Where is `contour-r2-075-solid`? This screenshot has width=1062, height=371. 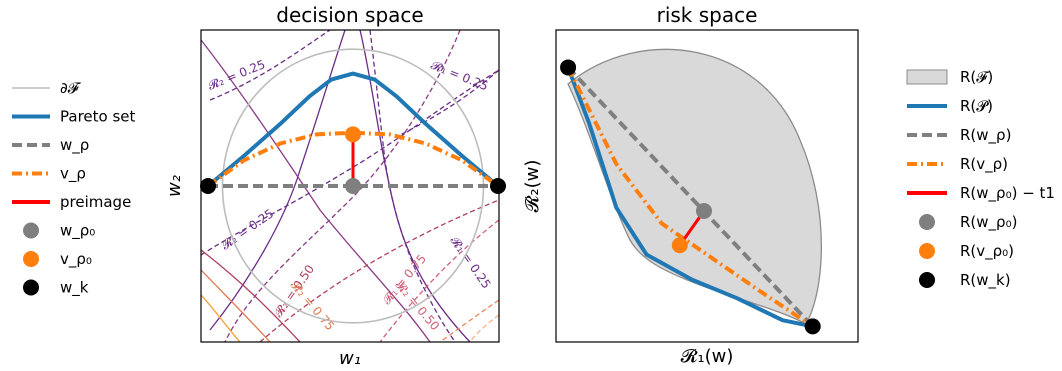
contour-r2-075-solid is located at coordinates (236, 305).